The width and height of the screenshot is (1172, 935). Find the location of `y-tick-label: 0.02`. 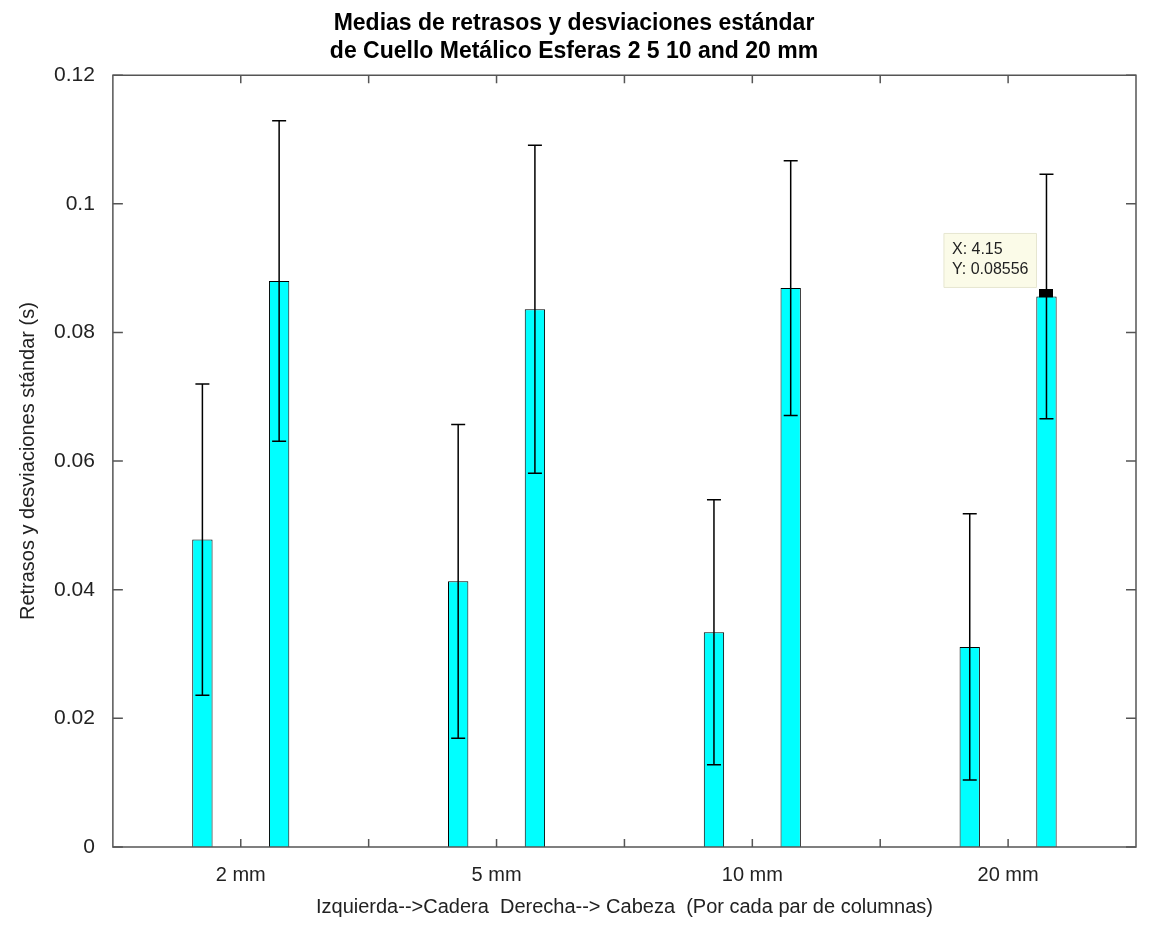

y-tick-label: 0.02 is located at coordinates (74, 717).